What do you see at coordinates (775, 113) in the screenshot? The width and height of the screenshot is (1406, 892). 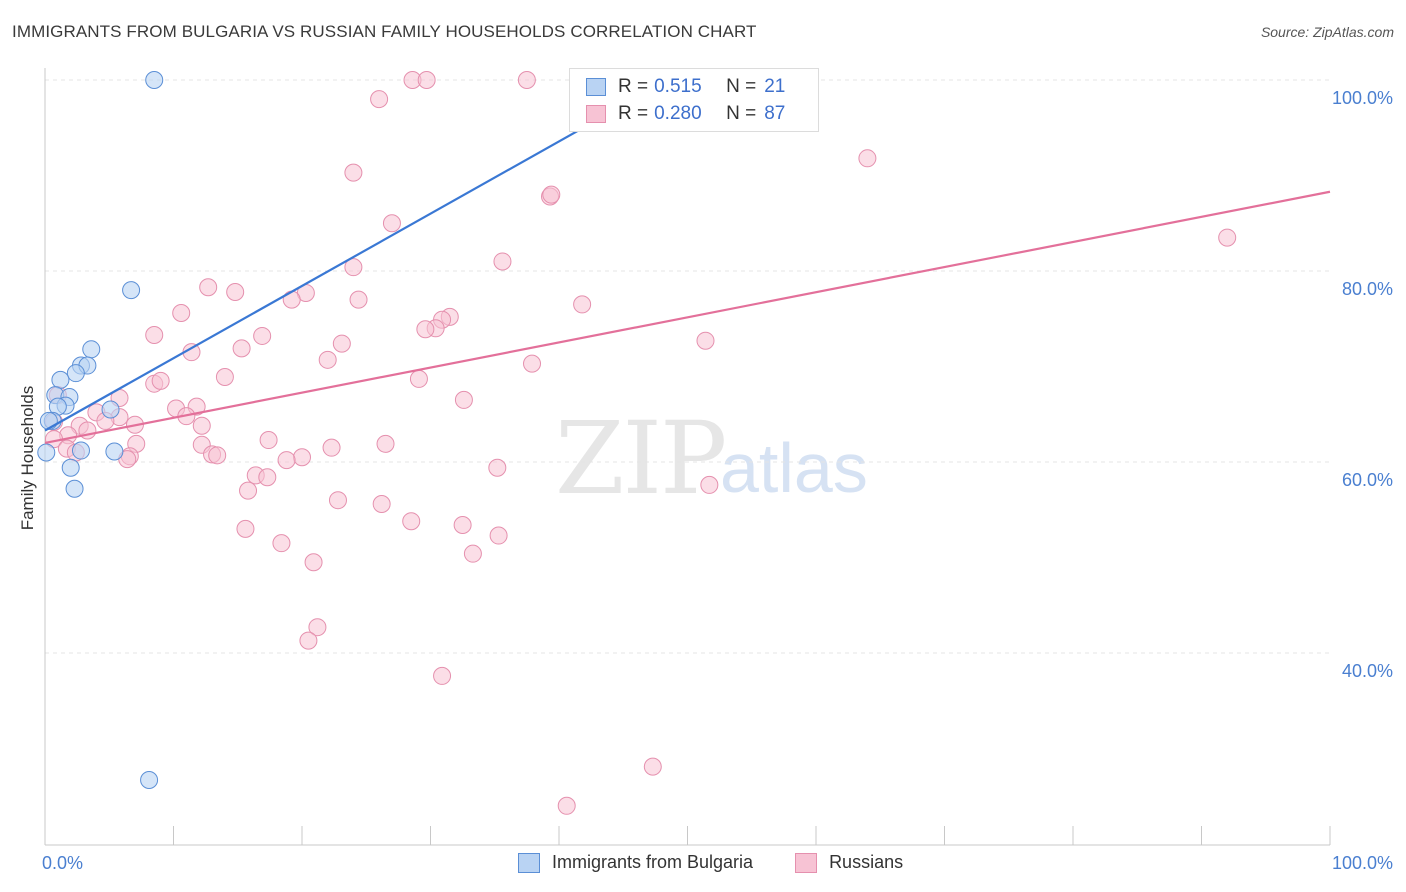 I see `legend-n-value: 87` at bounding box center [775, 113].